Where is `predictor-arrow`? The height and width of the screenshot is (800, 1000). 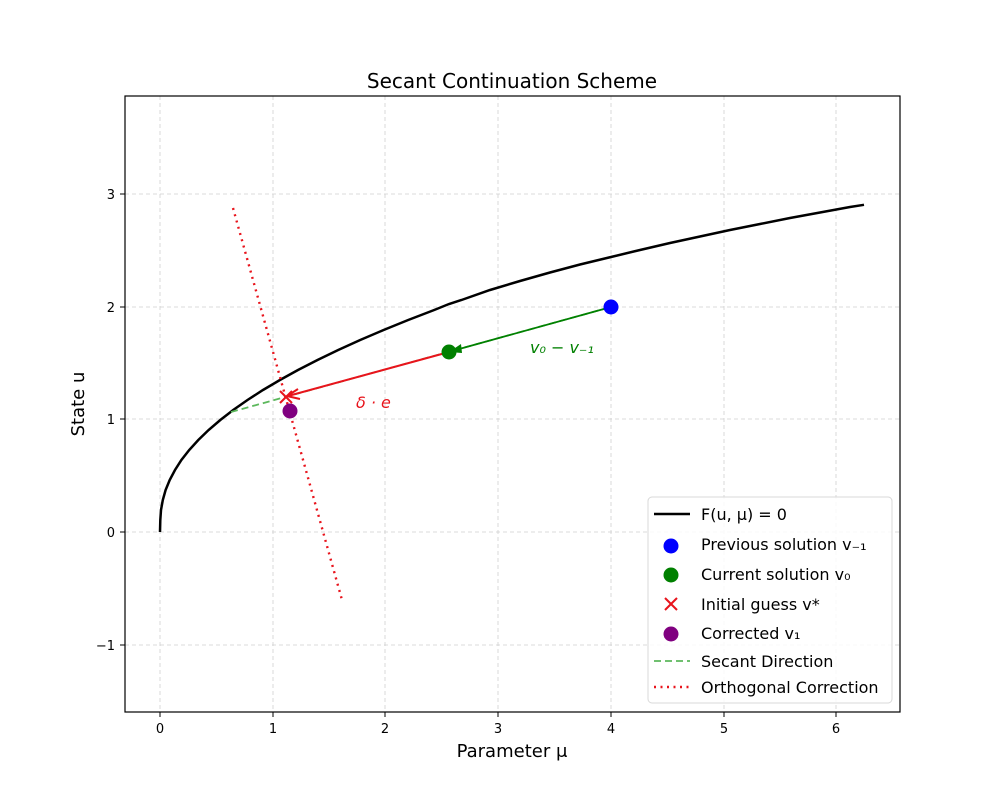
predictor-arrow is located at coordinates (368, 374).